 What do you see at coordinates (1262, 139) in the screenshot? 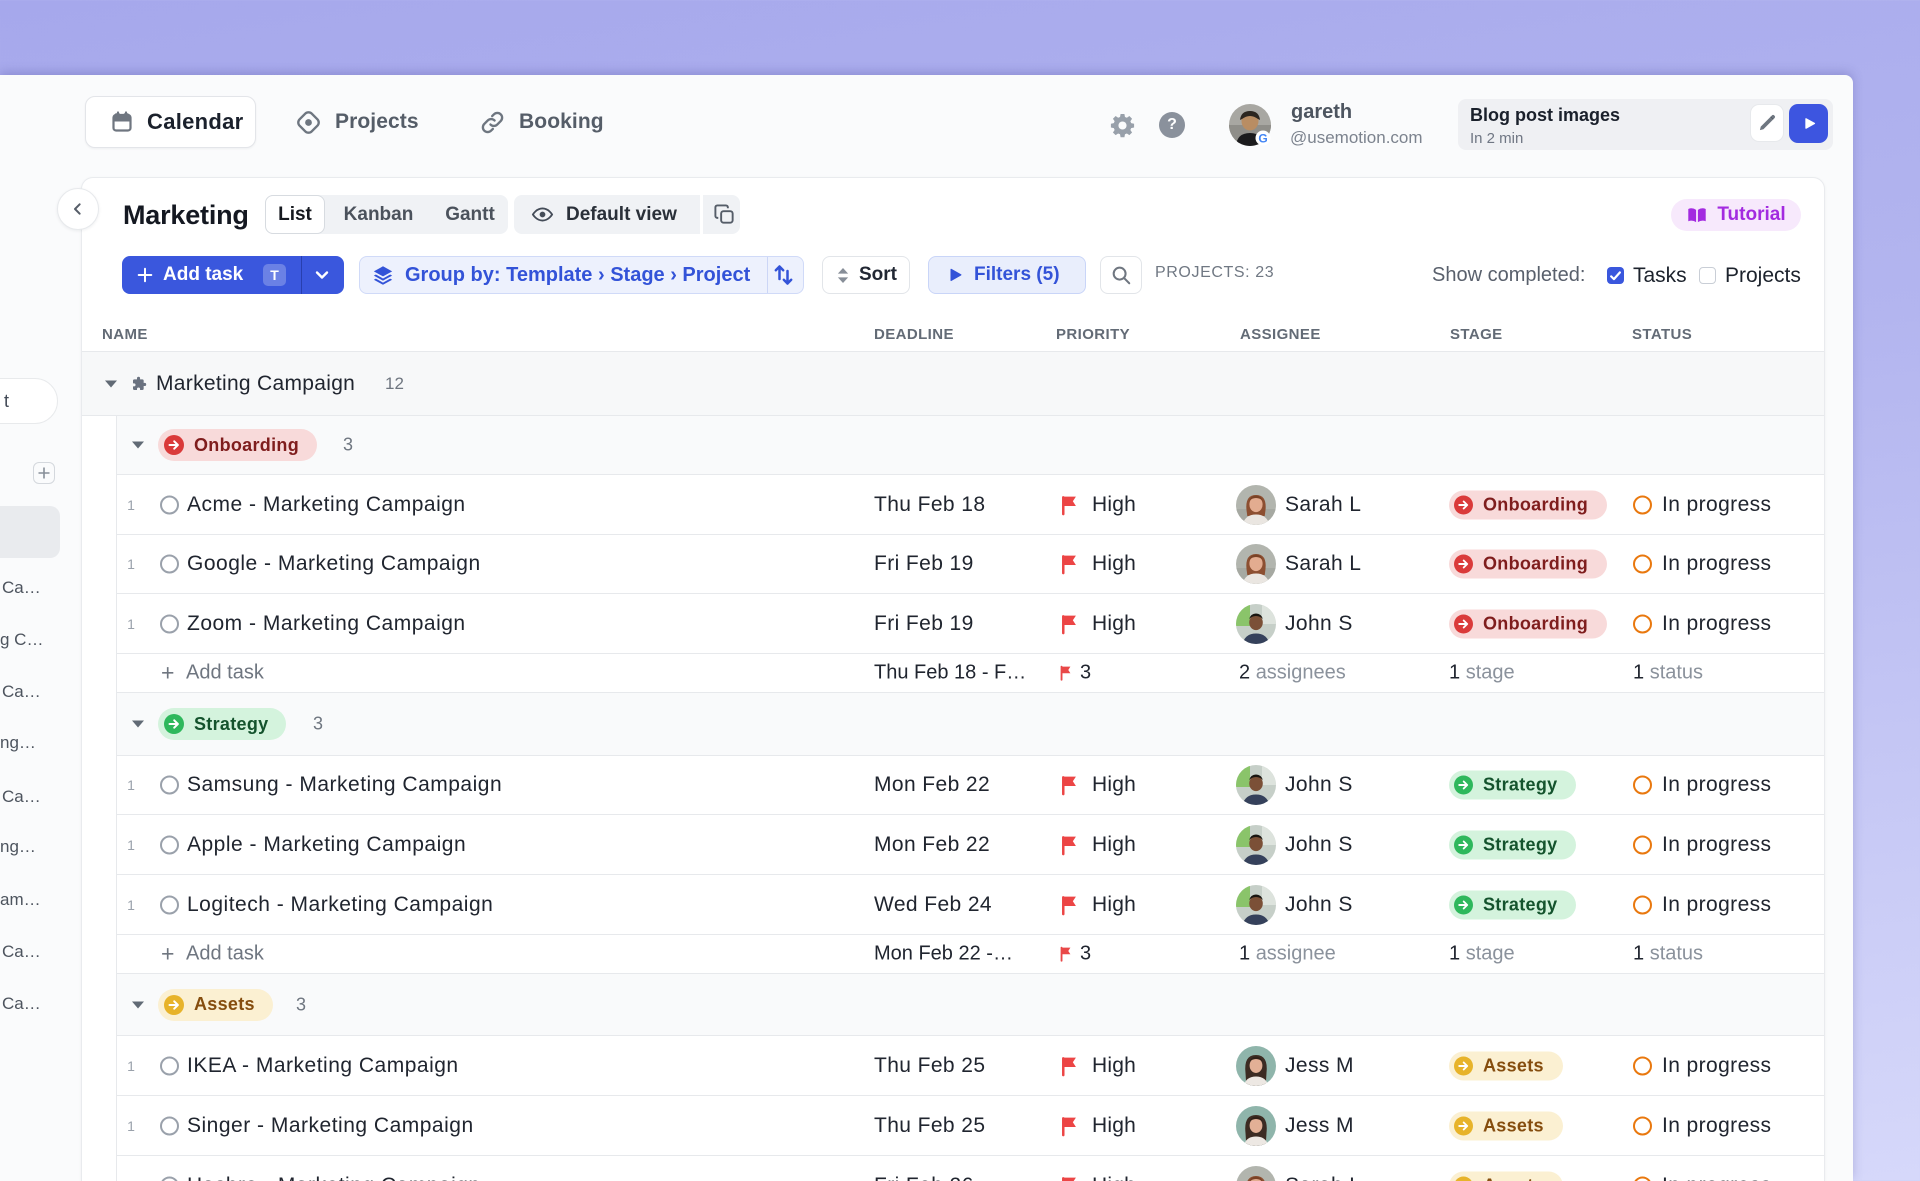
I see `svg-text: G` at bounding box center [1262, 139].